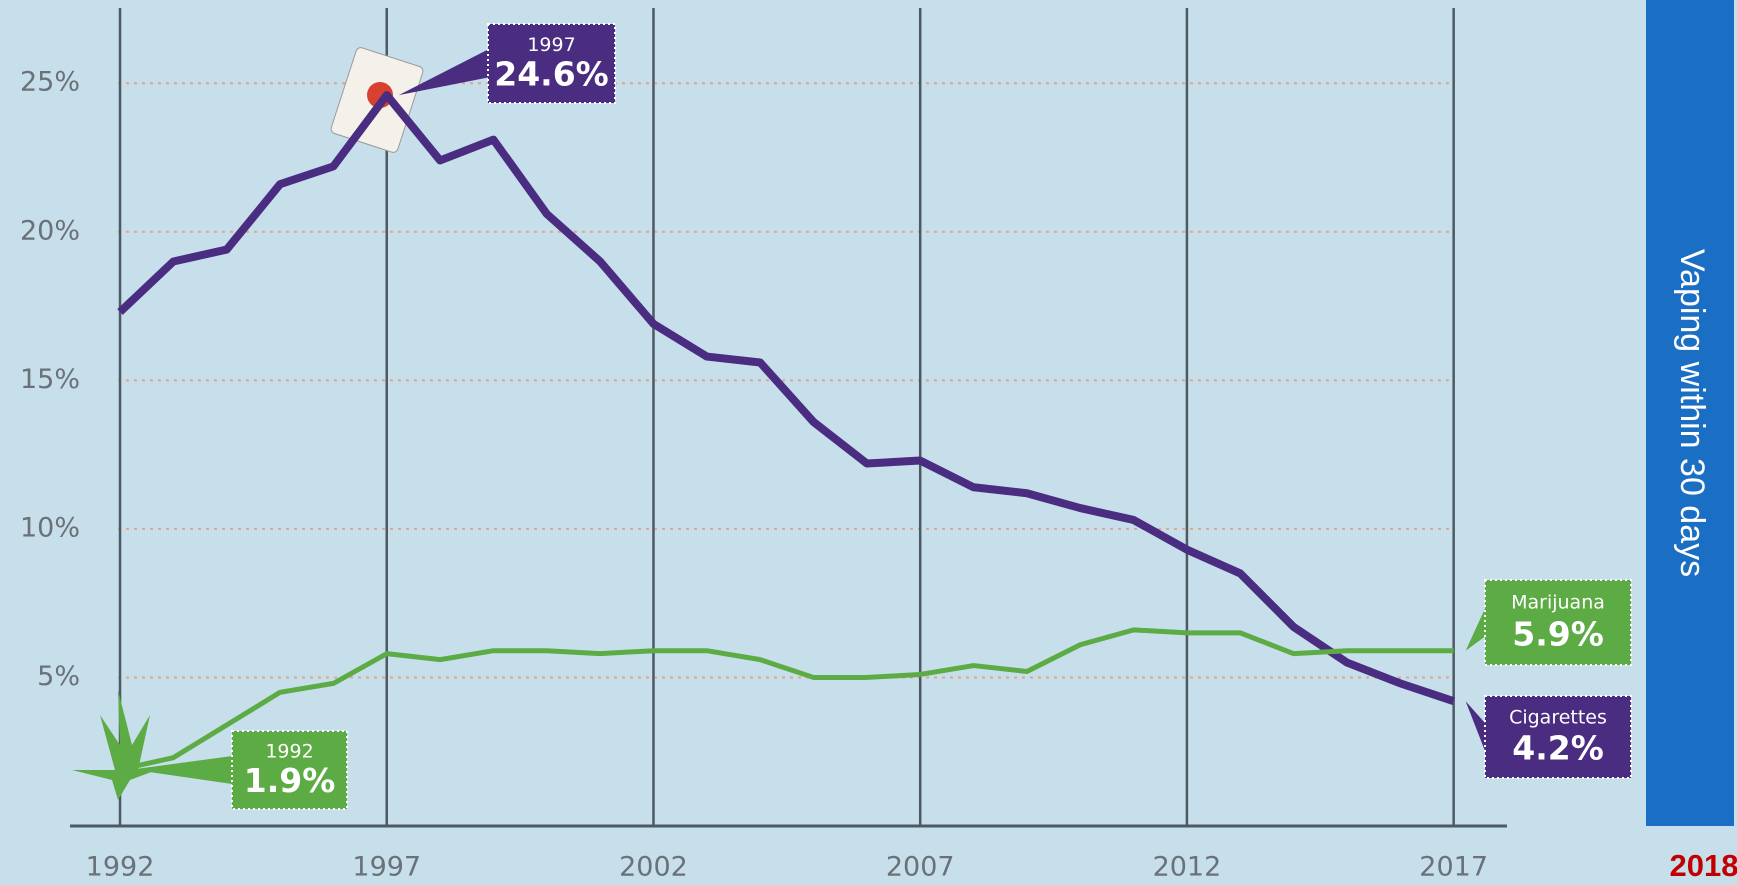 The height and width of the screenshot is (885, 1737). I want to click on x-tick-label: 2007, so click(920, 867).